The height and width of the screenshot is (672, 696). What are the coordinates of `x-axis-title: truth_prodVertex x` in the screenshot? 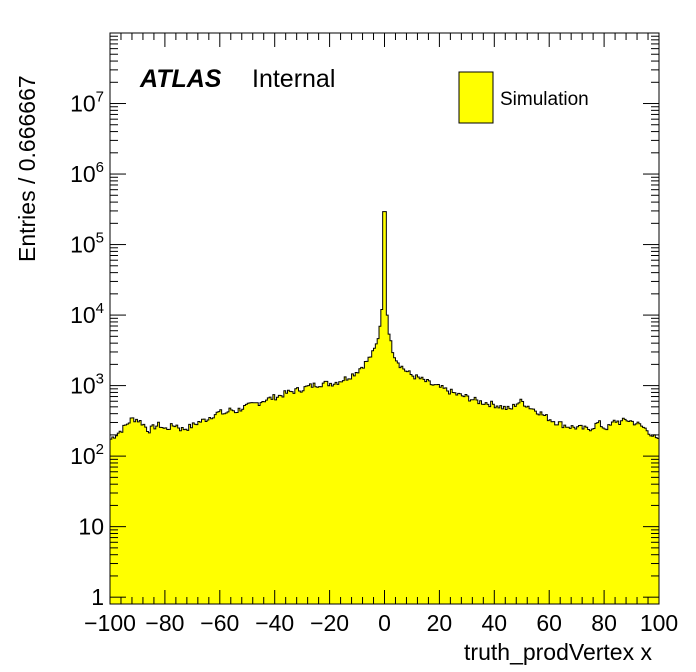 It's located at (558, 652).